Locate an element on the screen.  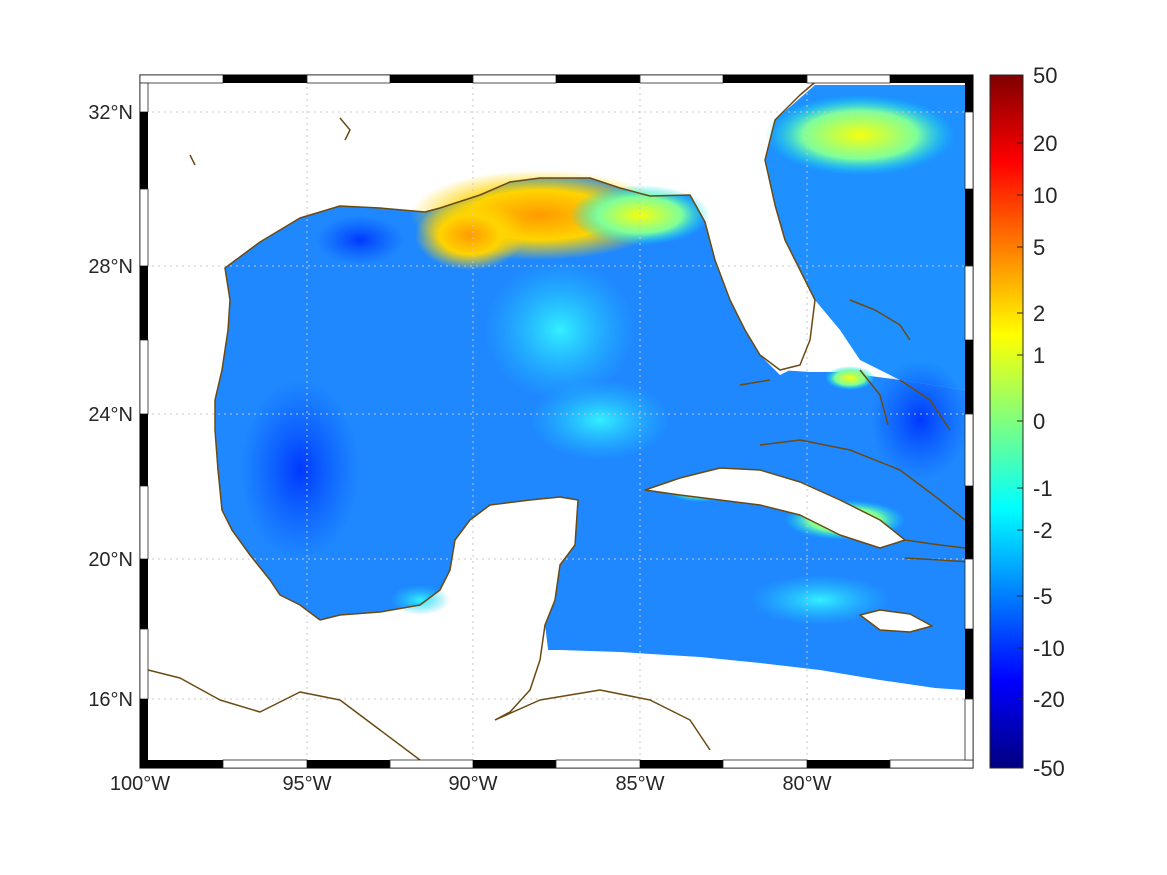
colorbar-label-50: 50 is located at coordinates (1045, 75).